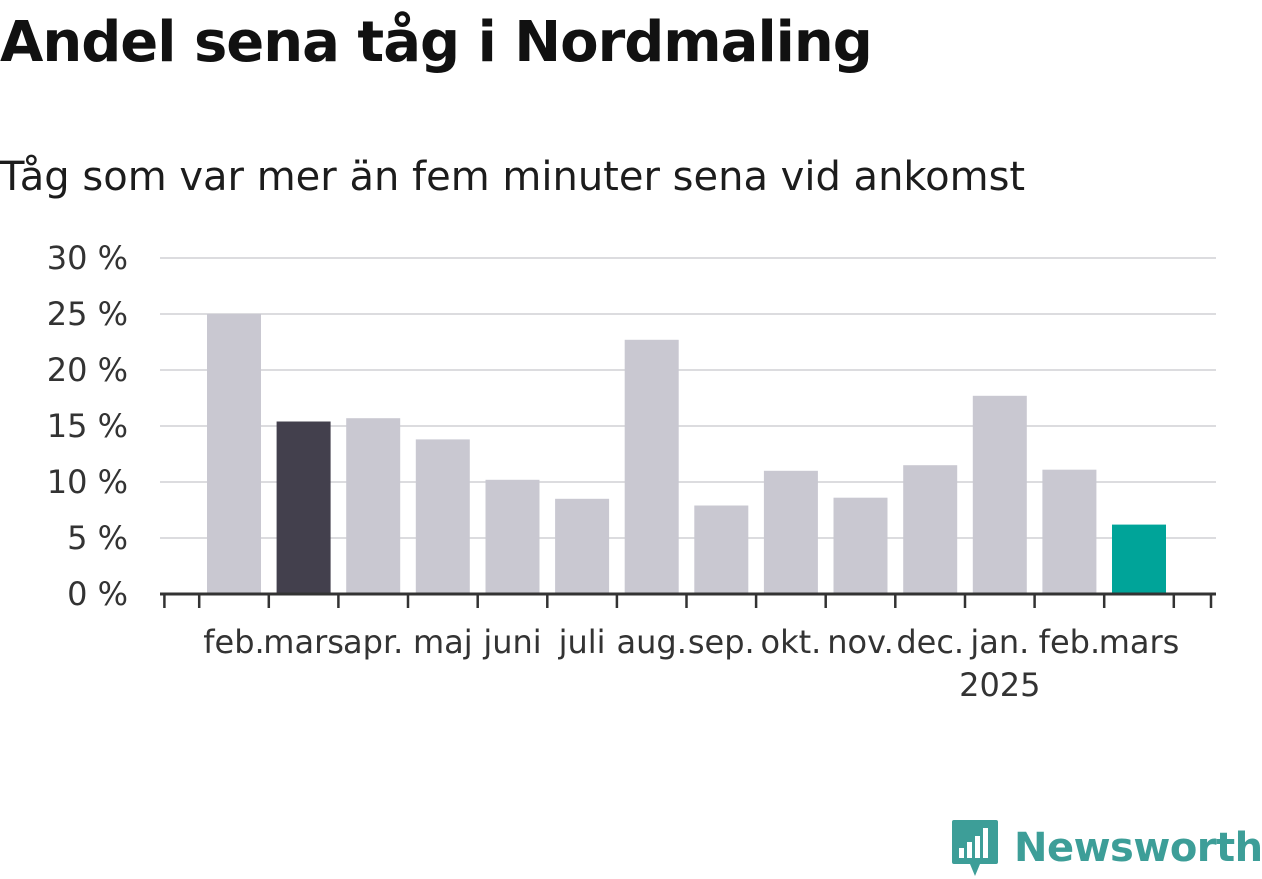  Describe the element at coordinates (999, 642) in the screenshot. I see `x-tick-label: jan.` at that location.